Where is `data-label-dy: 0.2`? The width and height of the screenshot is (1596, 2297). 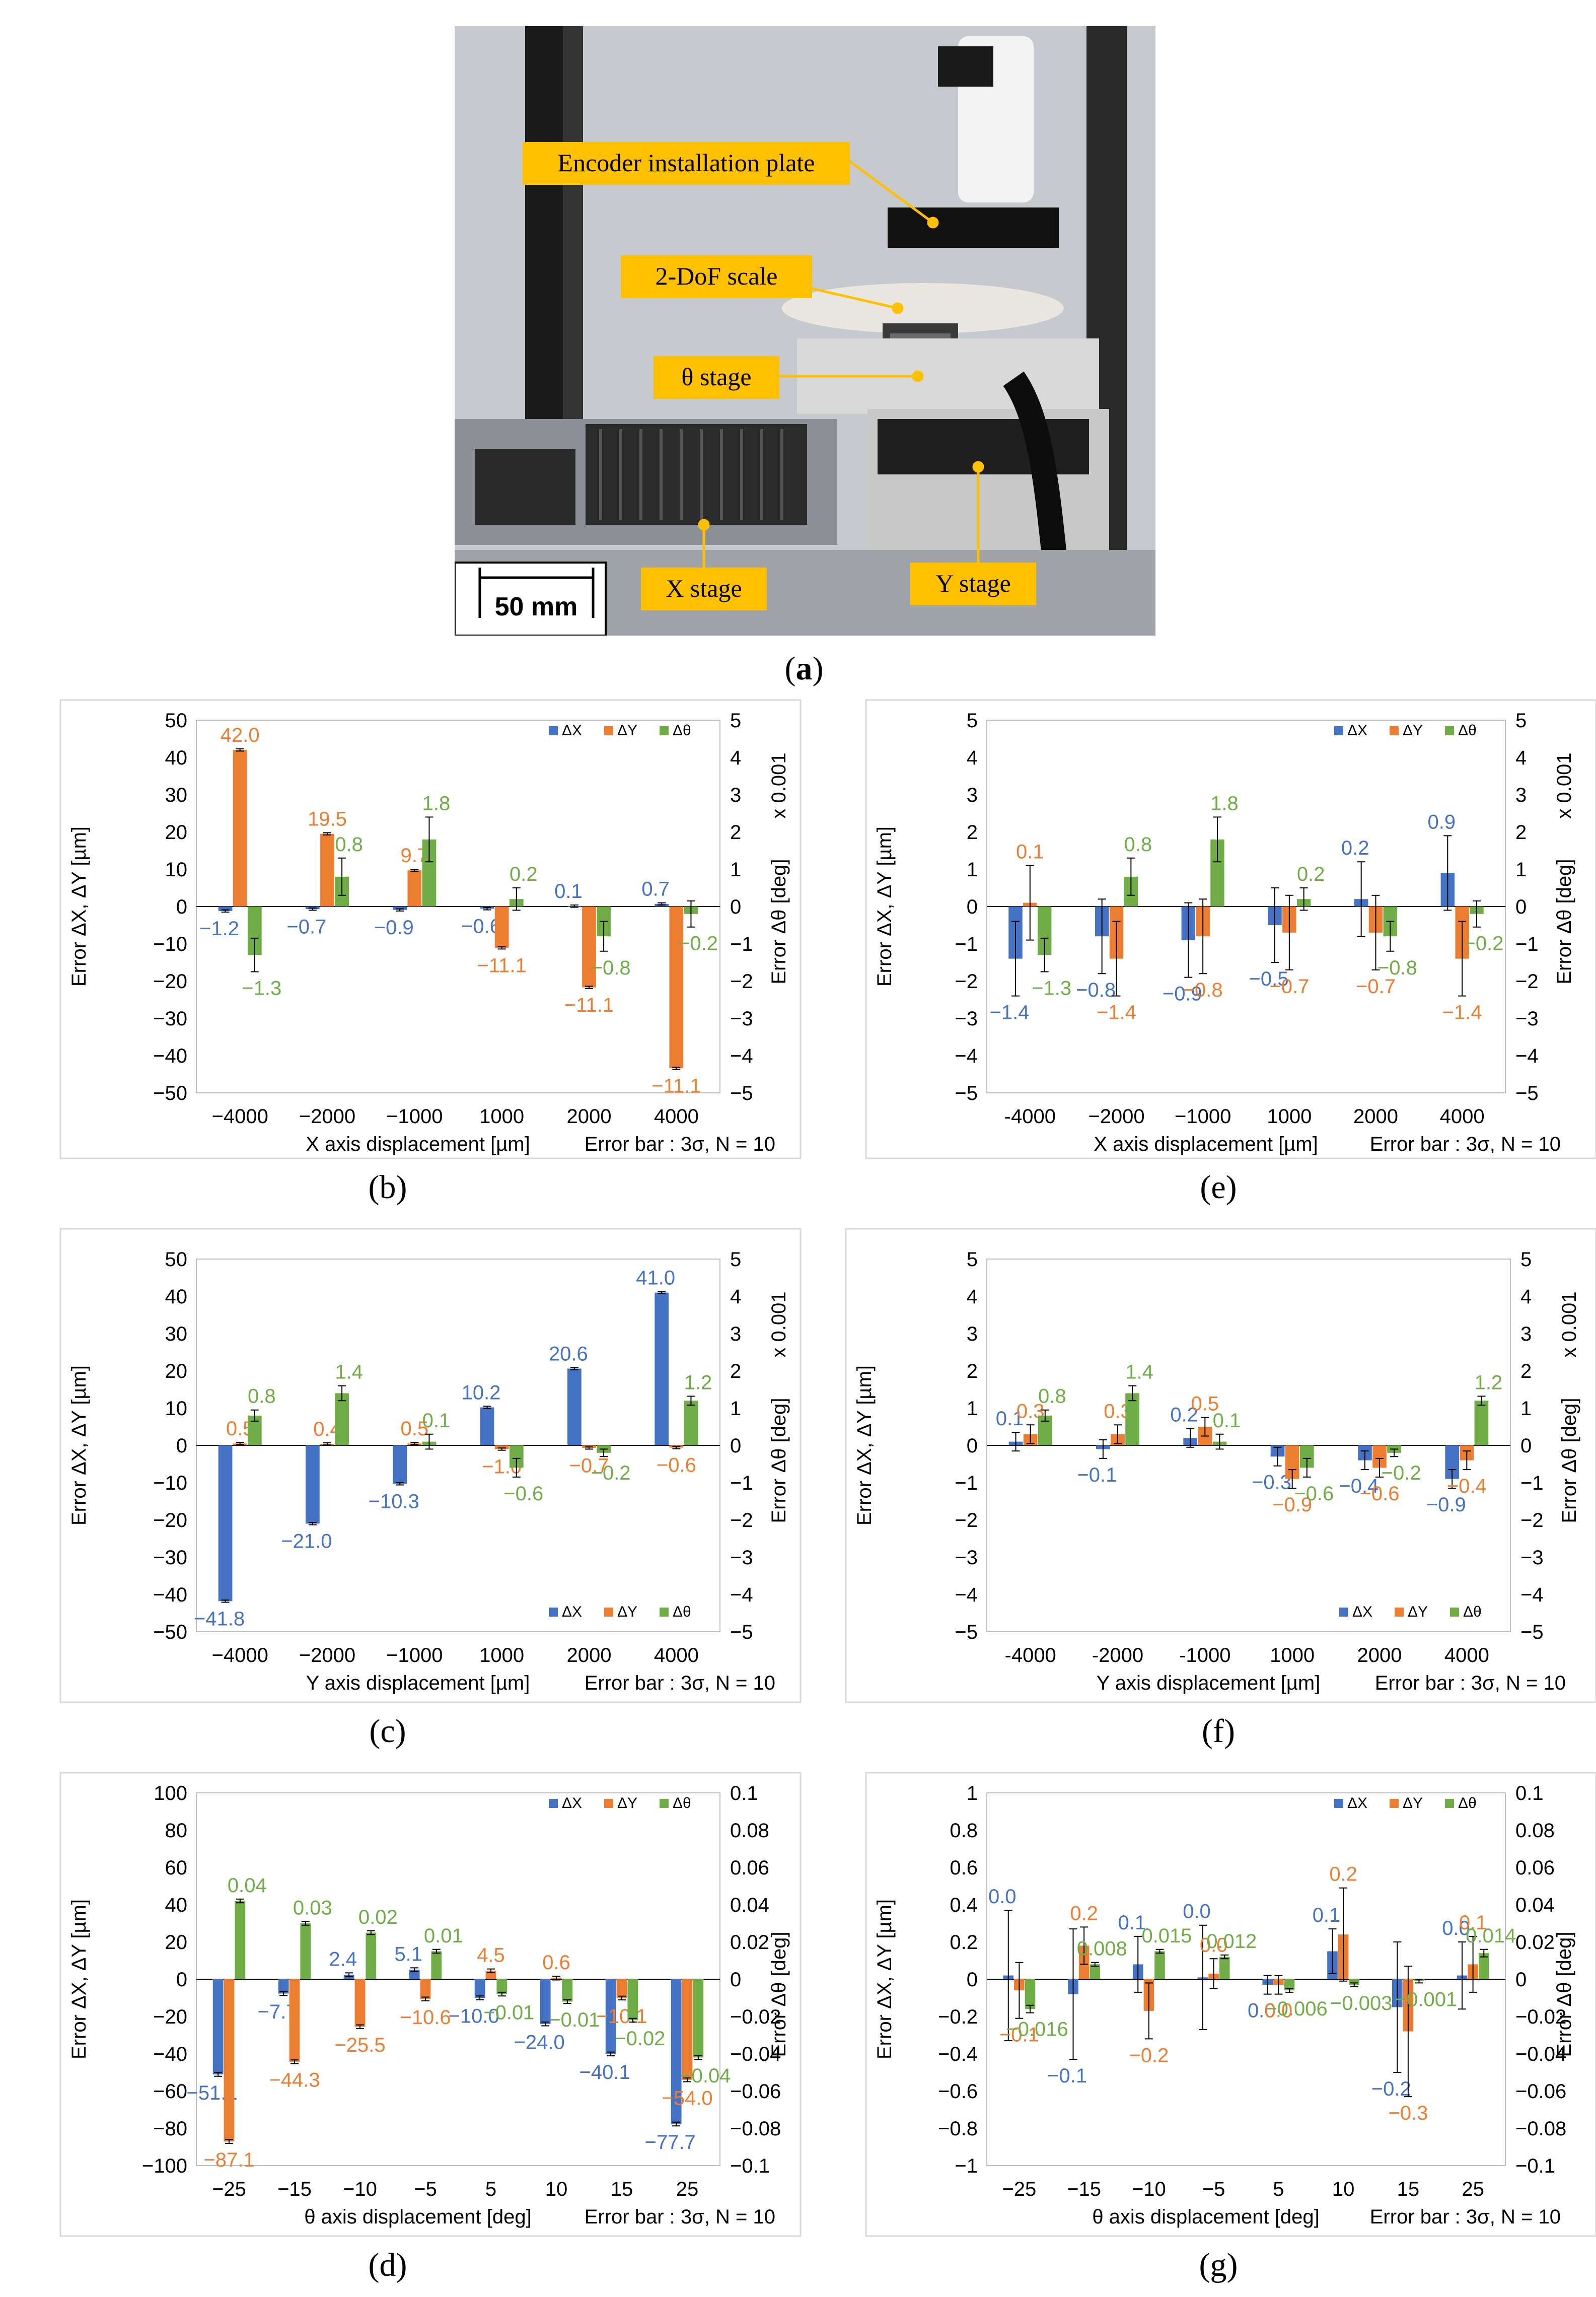
data-label-dy: 0.2 is located at coordinates (1343, 1874).